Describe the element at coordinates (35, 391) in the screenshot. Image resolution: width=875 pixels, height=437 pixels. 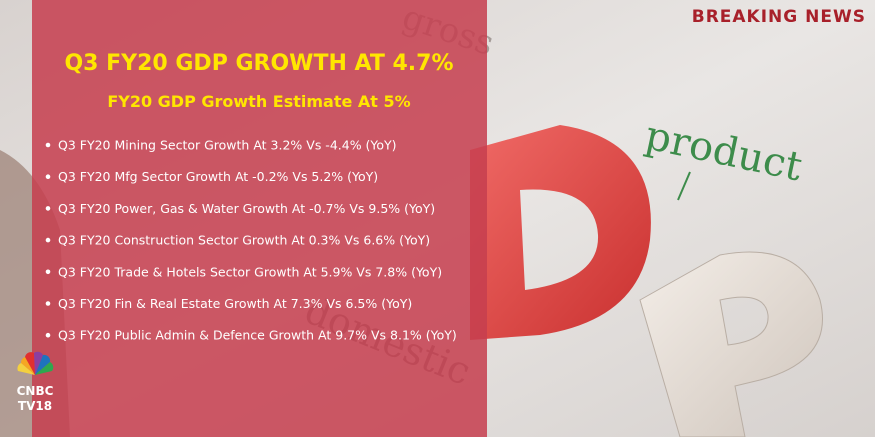
I see `logo-brand: CNBC` at that location.